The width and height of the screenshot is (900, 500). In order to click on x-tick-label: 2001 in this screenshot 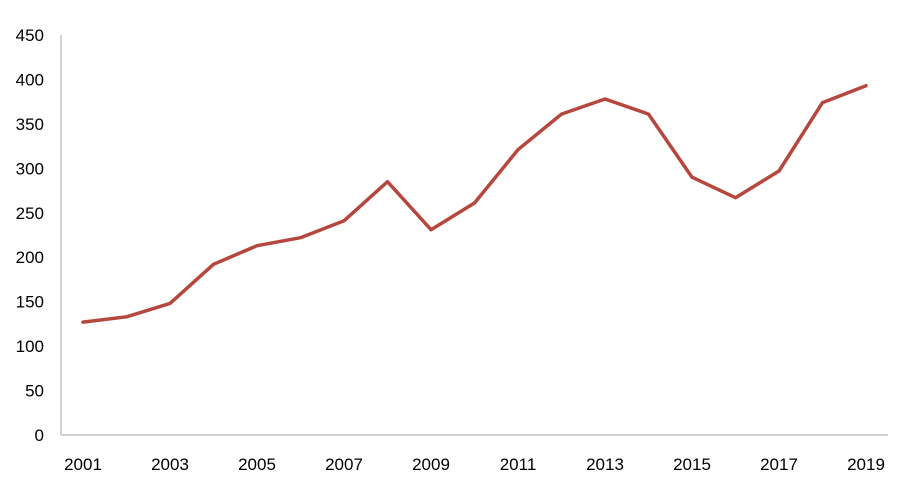, I will do `click(83, 464)`.